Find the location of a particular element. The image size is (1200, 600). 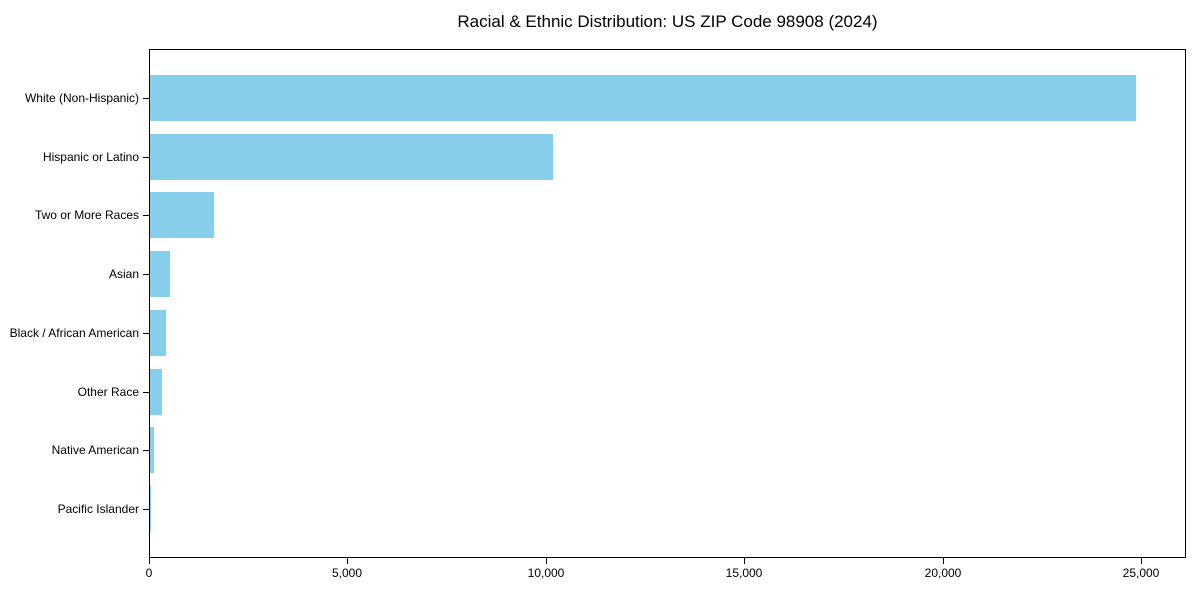

y-tick-label: Two or More Races is located at coordinates (86, 215).